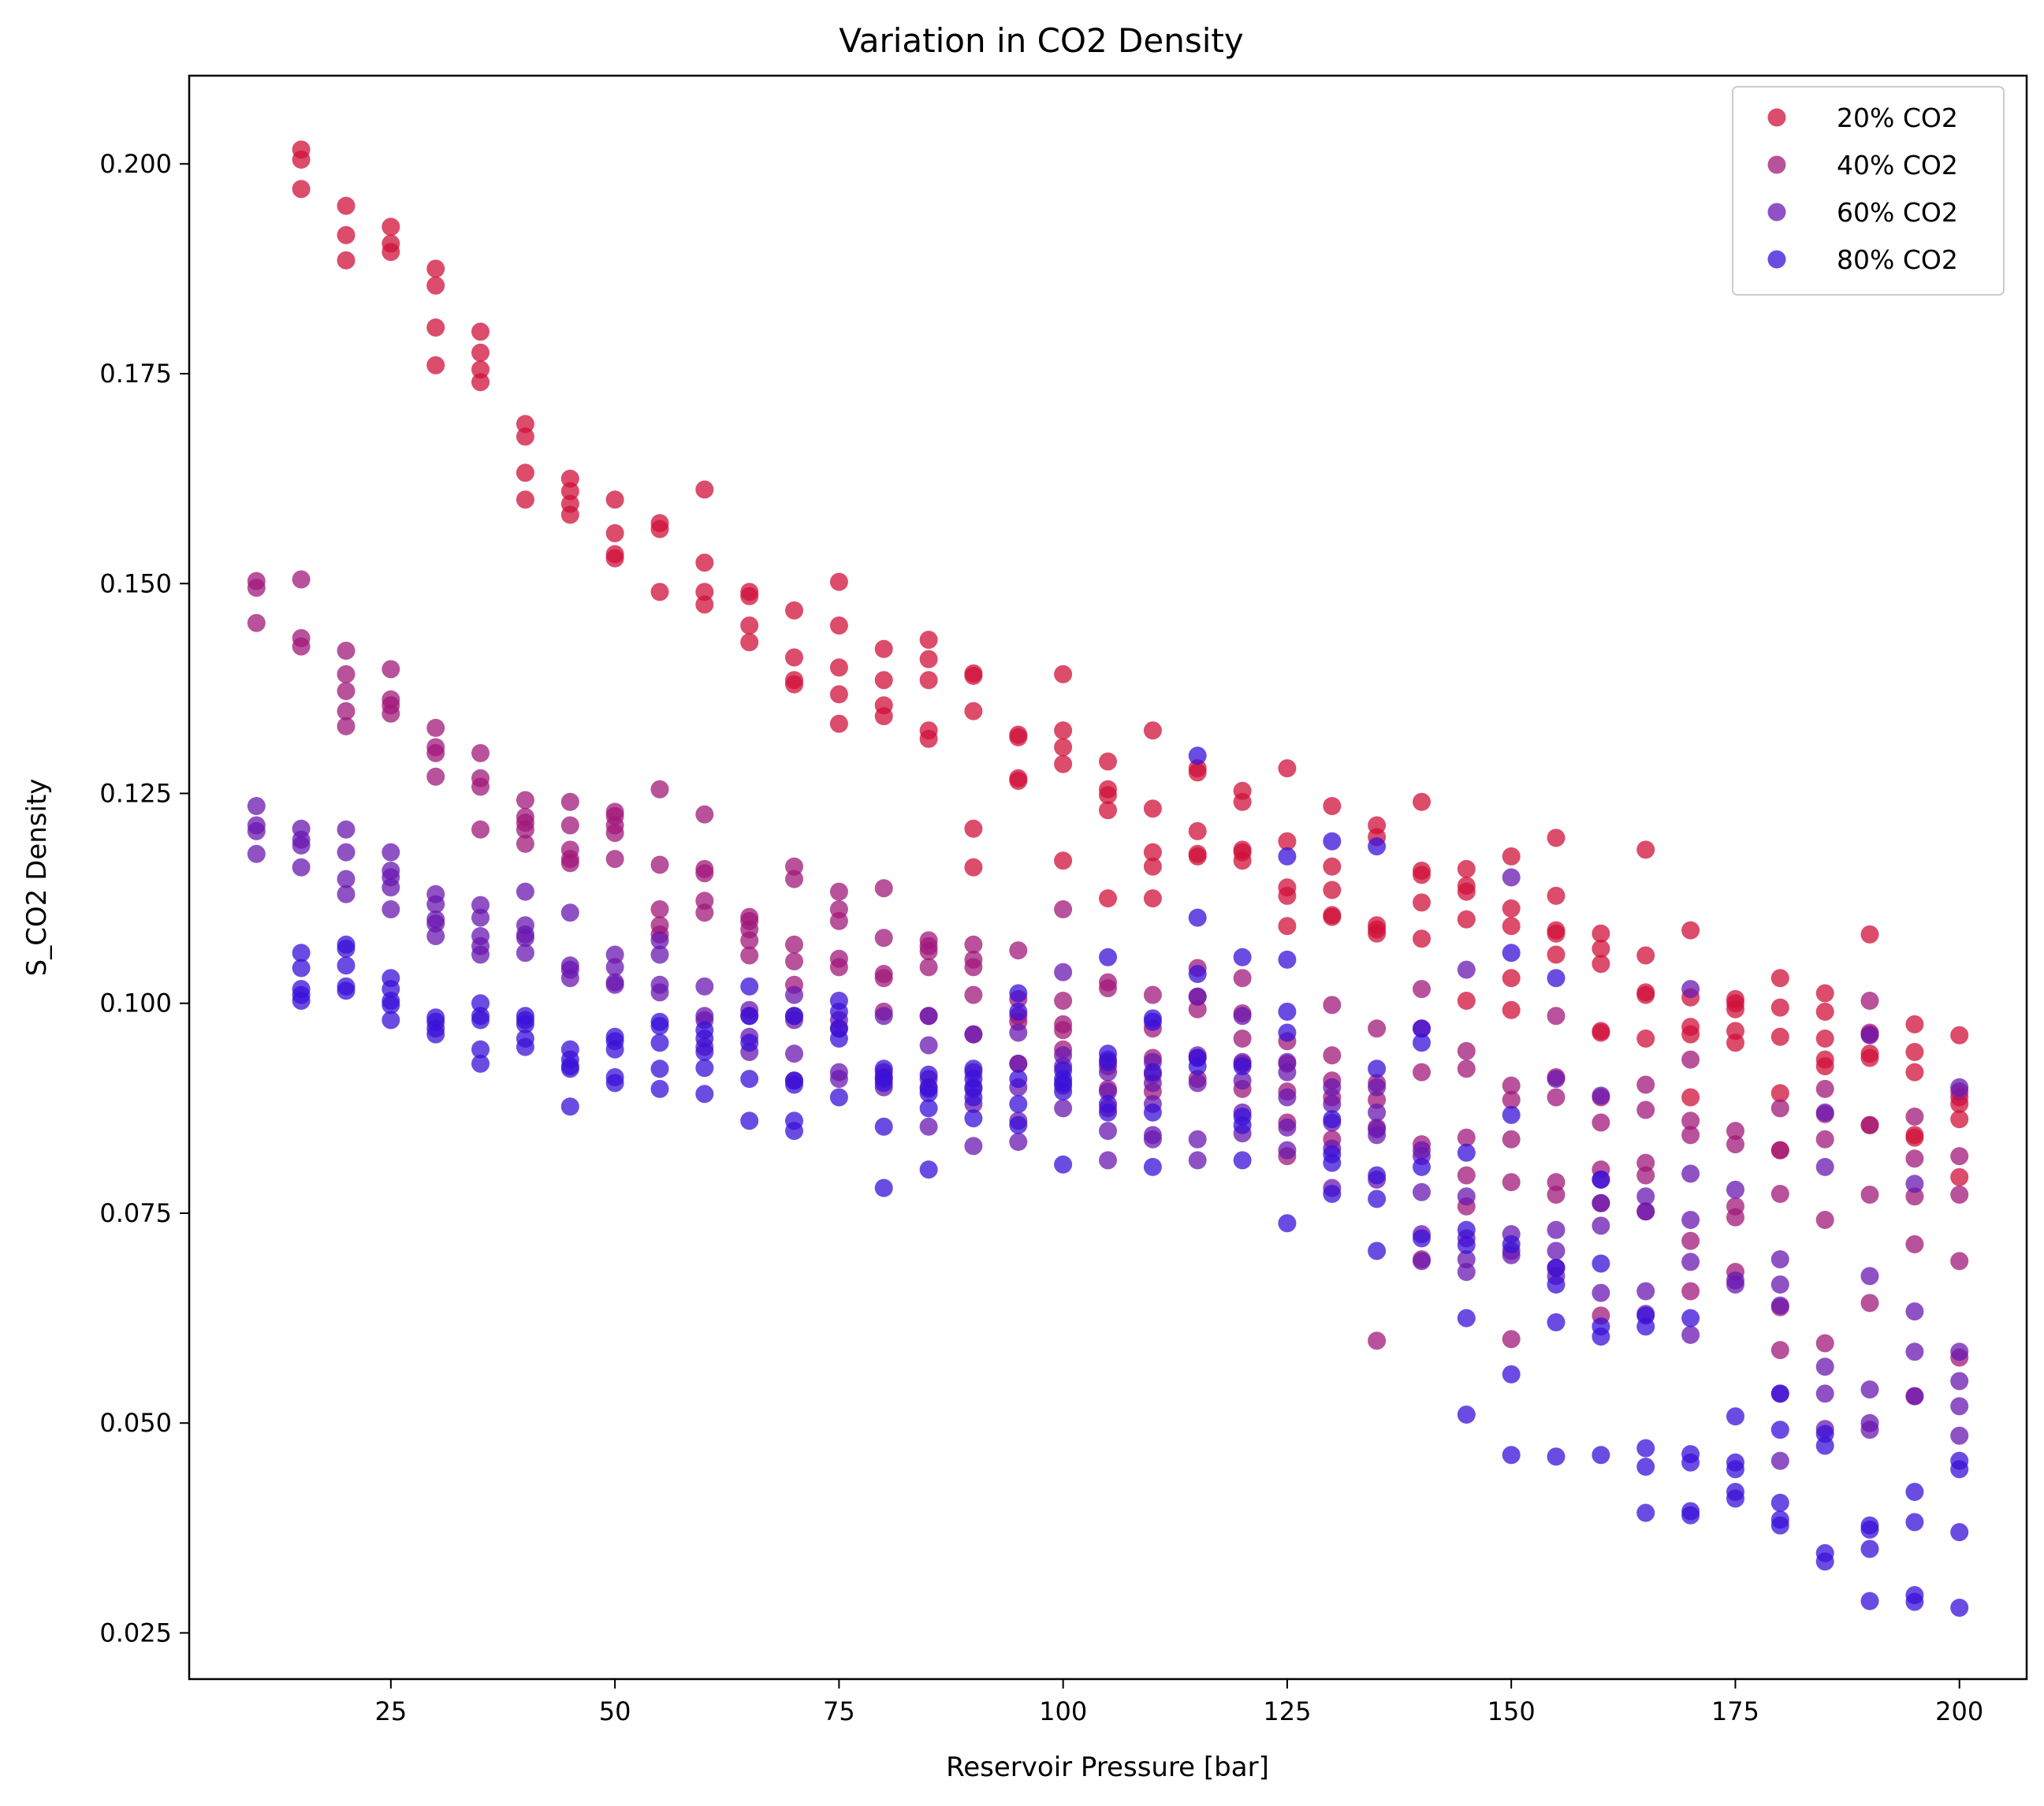  I want to click on y-tick-label: 0.125, so click(135, 794).